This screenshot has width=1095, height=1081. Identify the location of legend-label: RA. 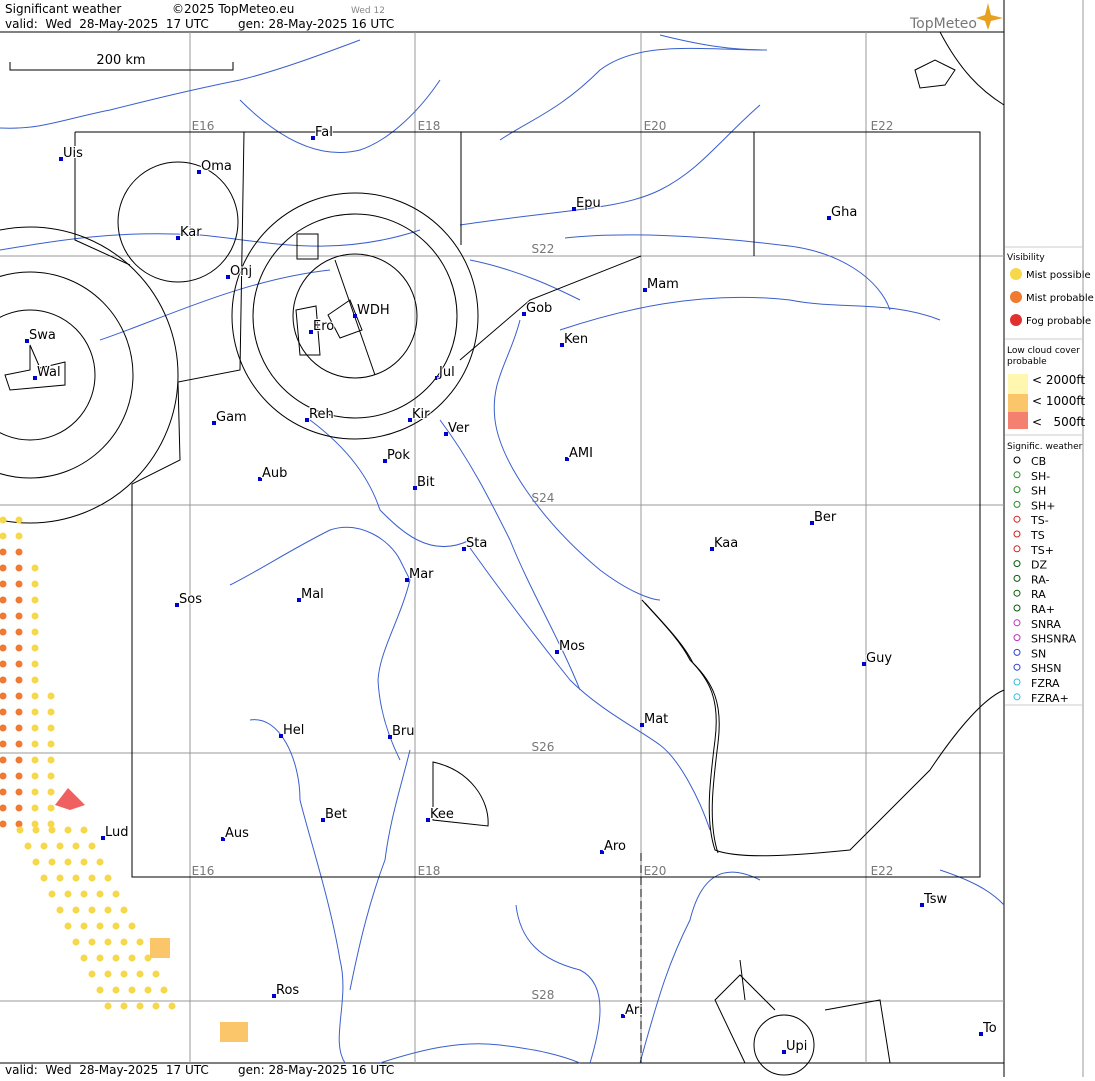
(1038, 594).